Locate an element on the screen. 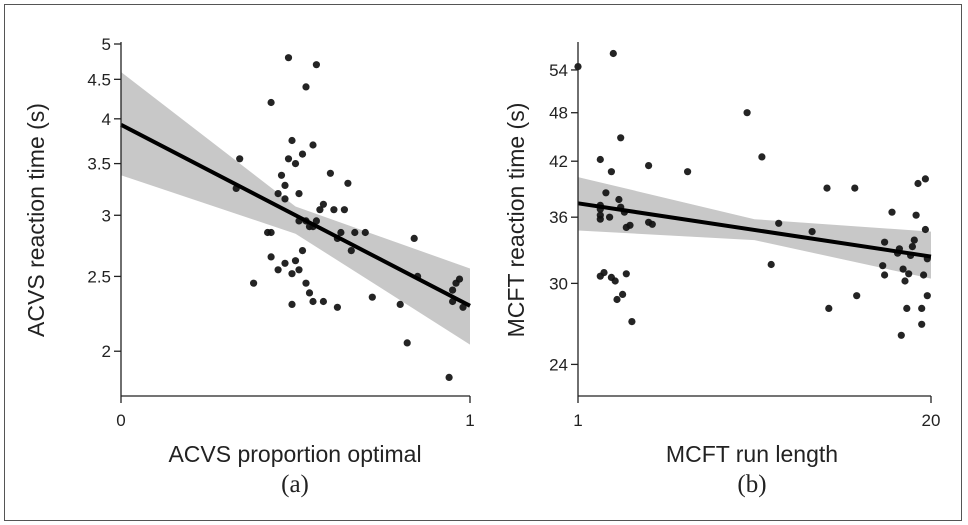 The height and width of the screenshot is (525, 968). x-tick-label: 20 is located at coordinates (931, 420).